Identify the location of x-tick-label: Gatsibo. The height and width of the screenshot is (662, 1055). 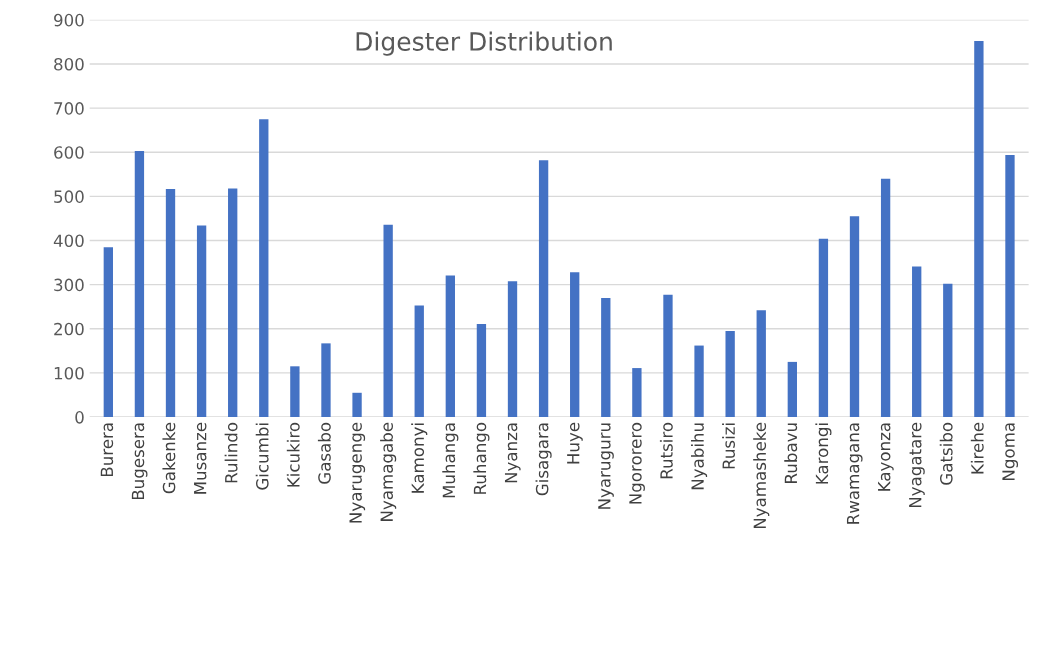
(946, 453).